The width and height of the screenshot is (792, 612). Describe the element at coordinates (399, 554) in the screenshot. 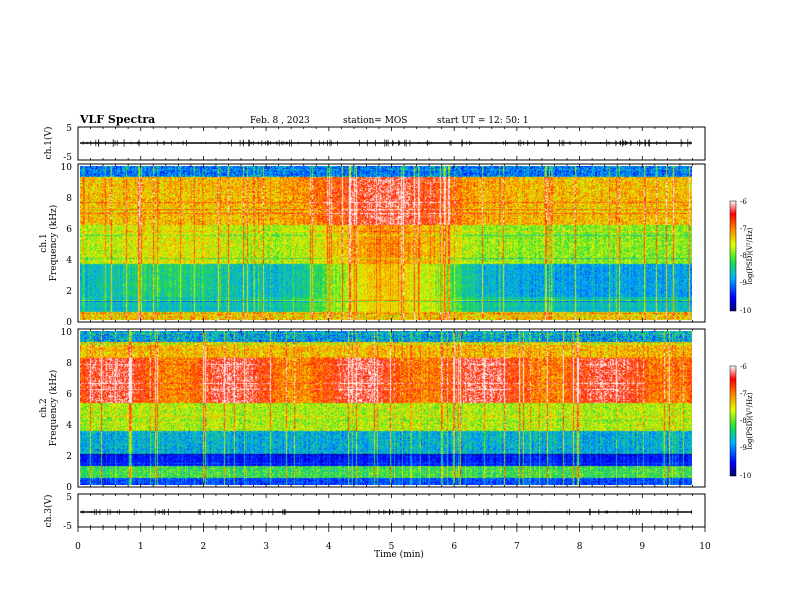

I see `time-axis-label: Time (min)` at that location.